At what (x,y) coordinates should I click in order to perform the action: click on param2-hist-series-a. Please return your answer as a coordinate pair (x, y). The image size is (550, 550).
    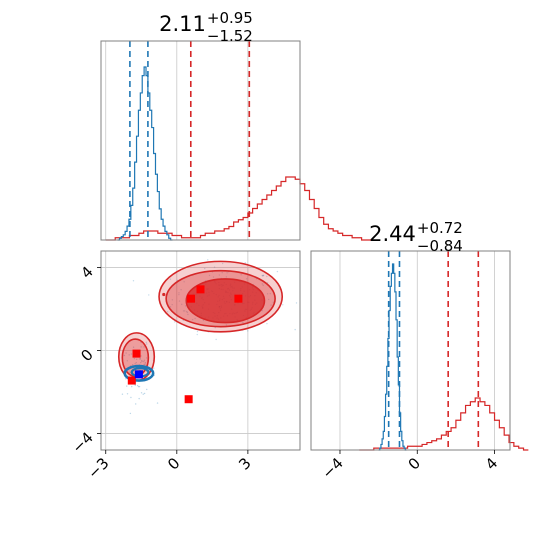
    Looking at the image, I should click on (444, 424).